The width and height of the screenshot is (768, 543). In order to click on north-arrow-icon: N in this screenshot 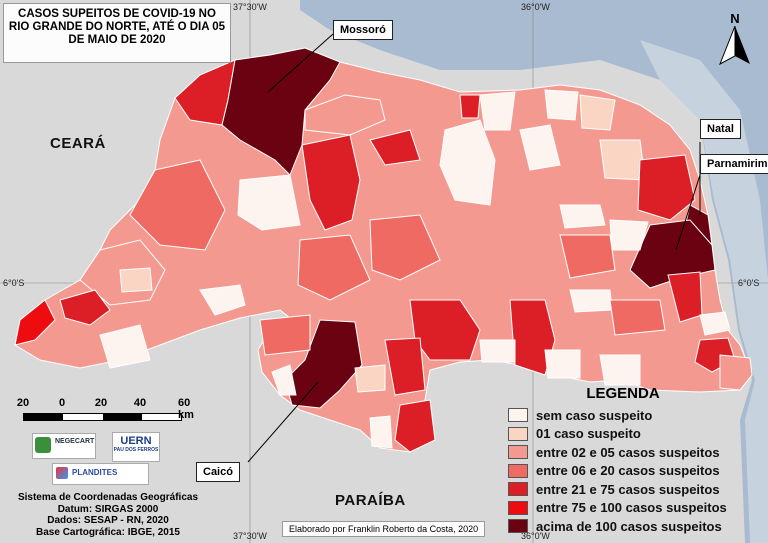, I will do `click(734, 39)`.